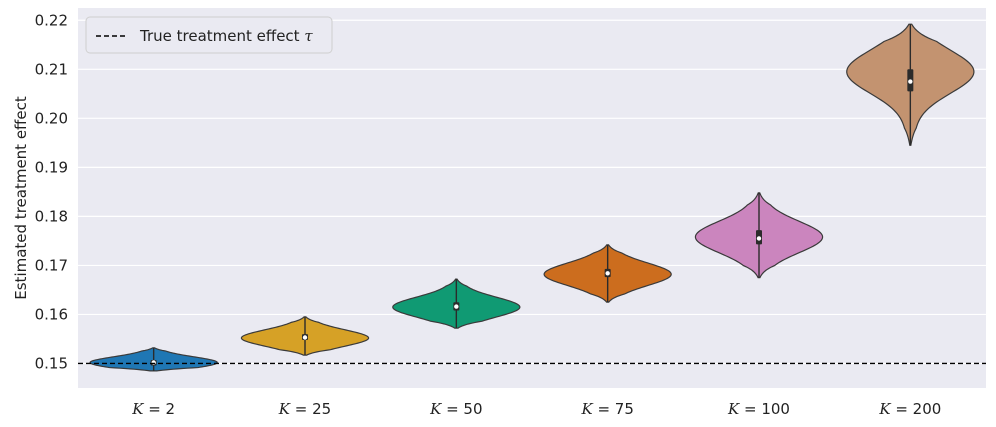  I want to click on x-tick-label-value: = 200, so click(916, 409).